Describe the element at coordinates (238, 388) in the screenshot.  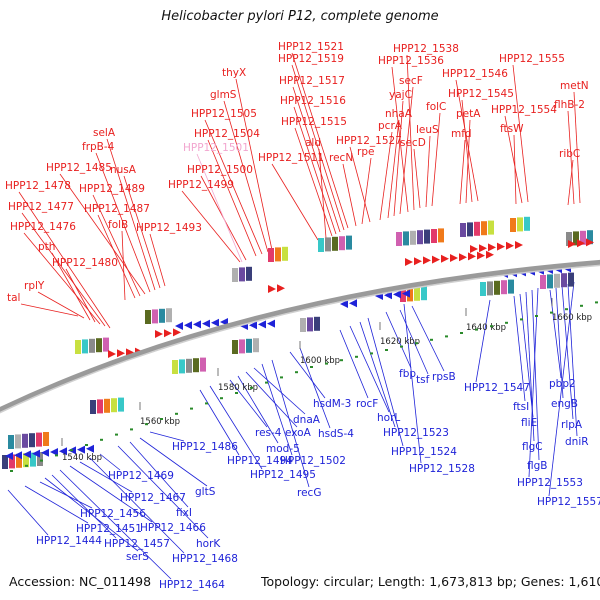
I see `kbp-tick-label: 1580 kbp` at that location.